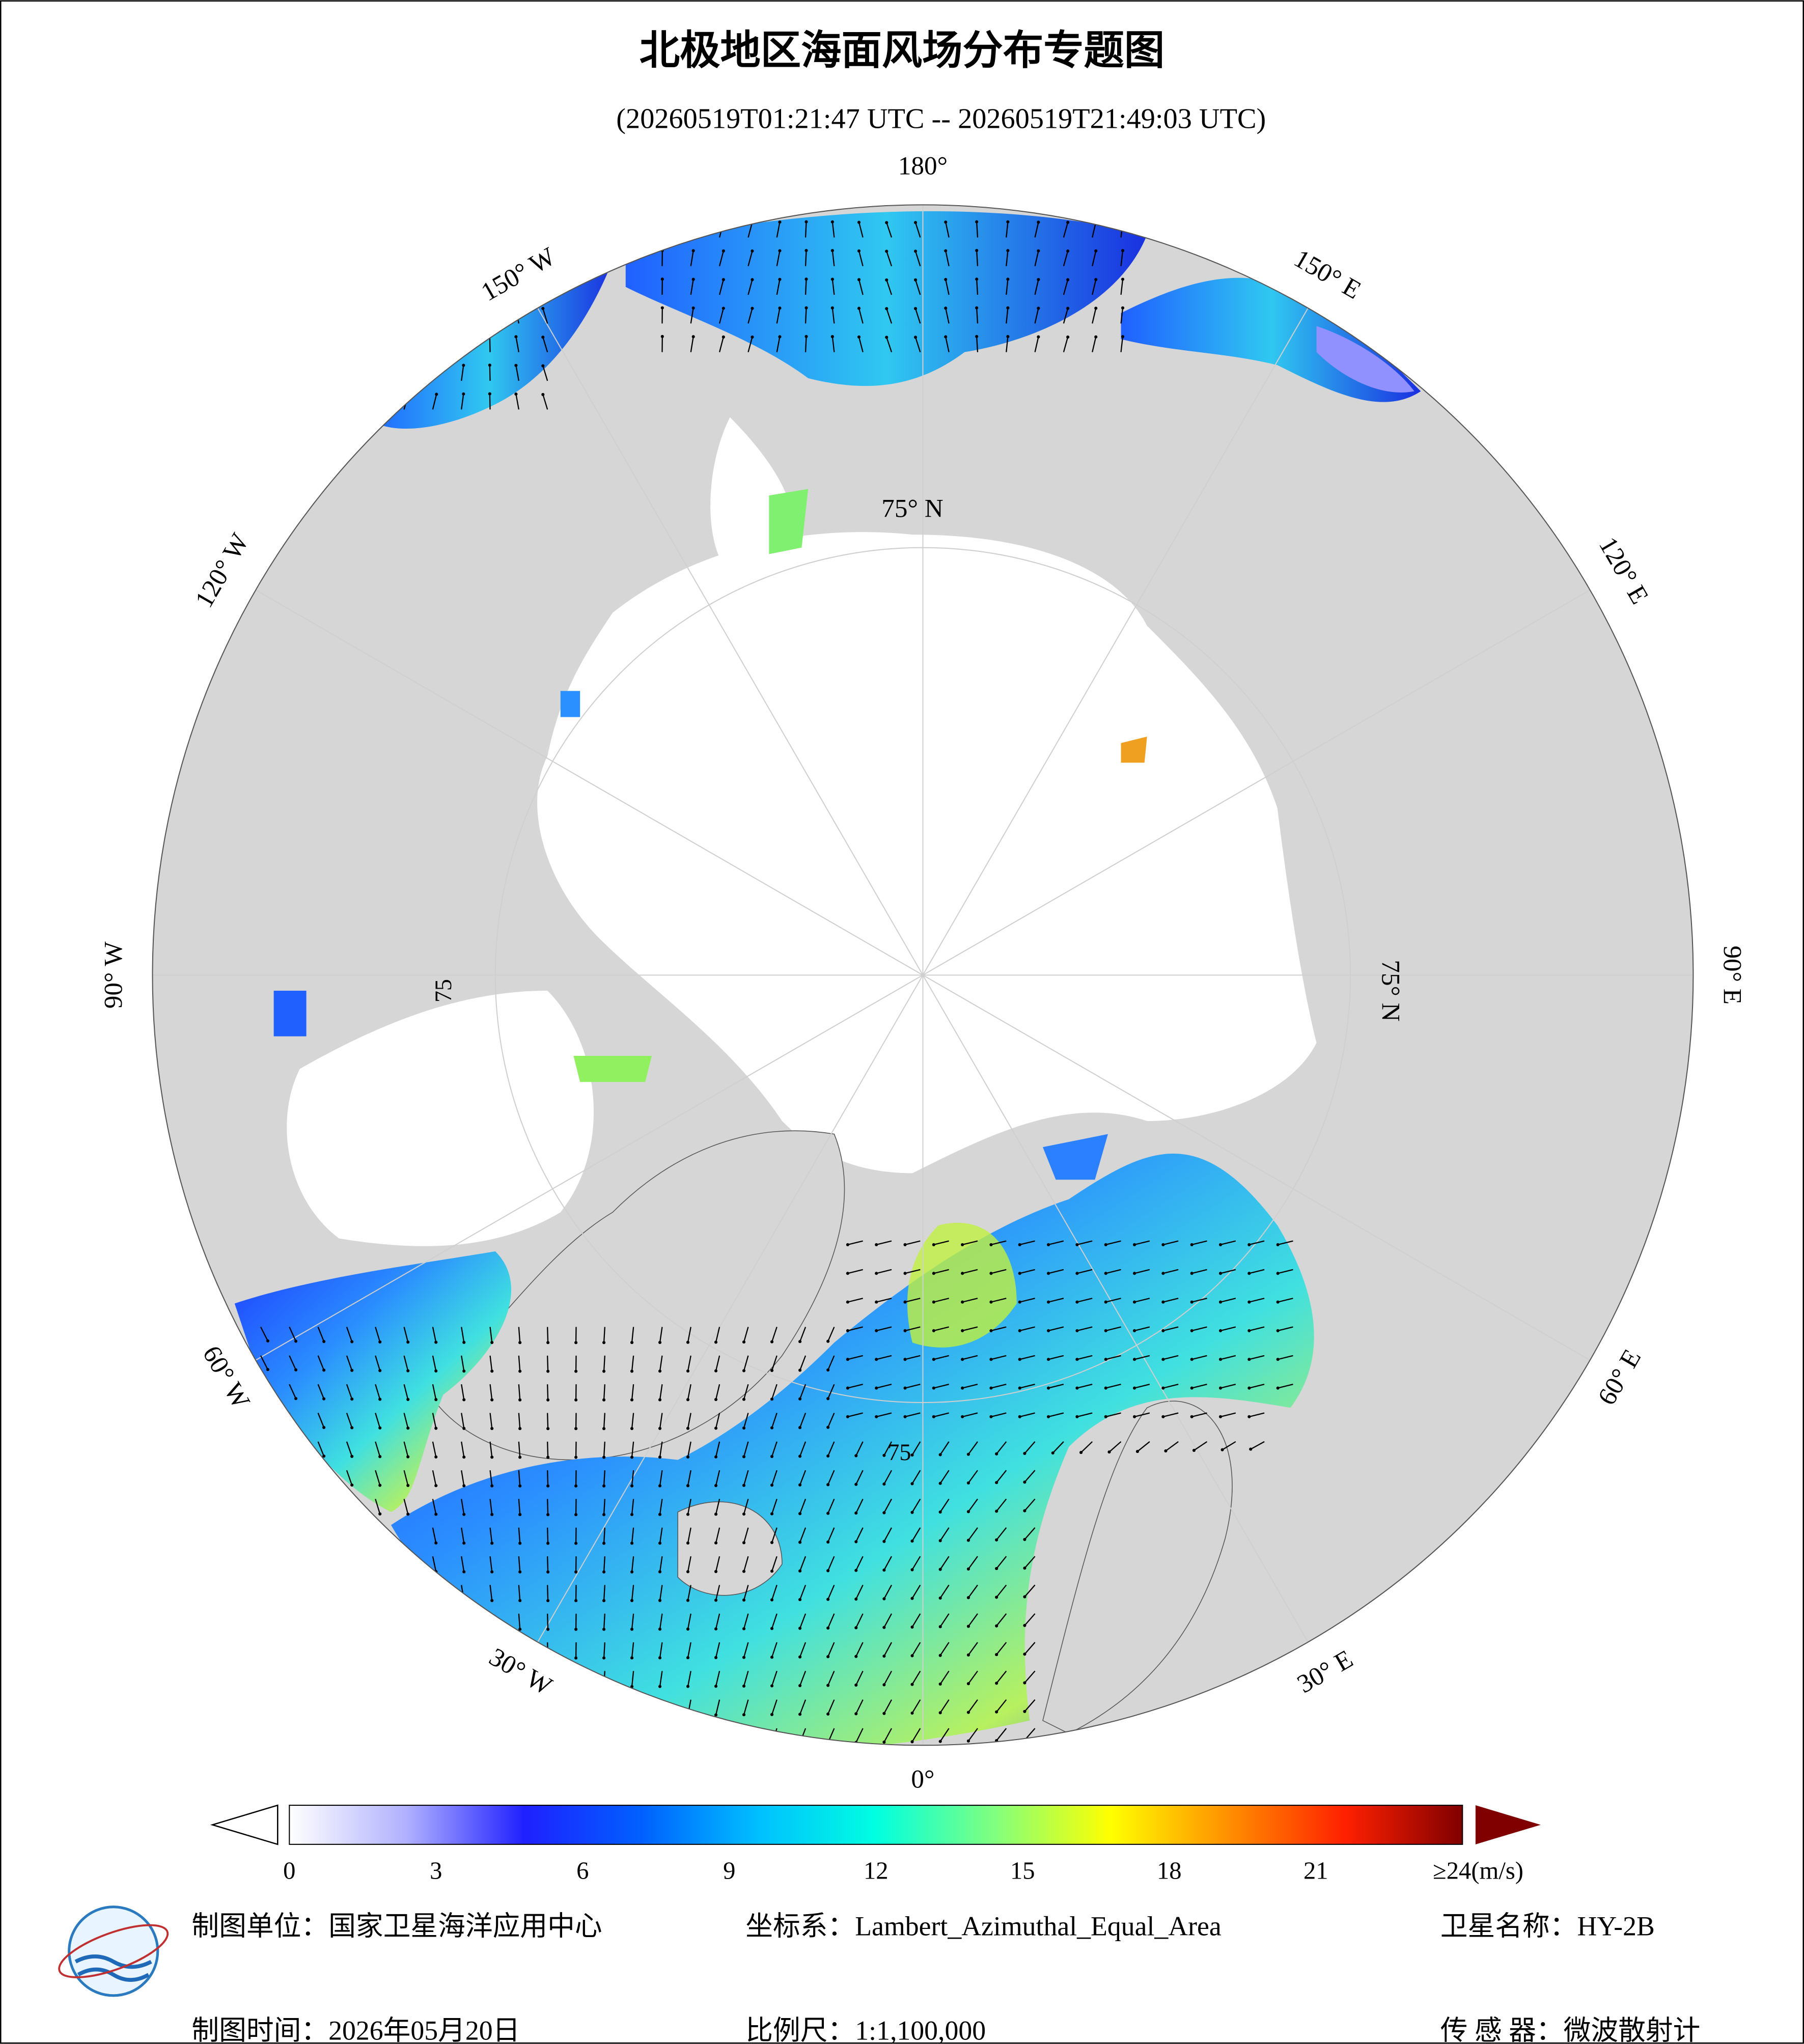  I want to click on footer-projection: 坐标系：Lambert_Azimuthal_Equal_Area, so click(983, 1926).